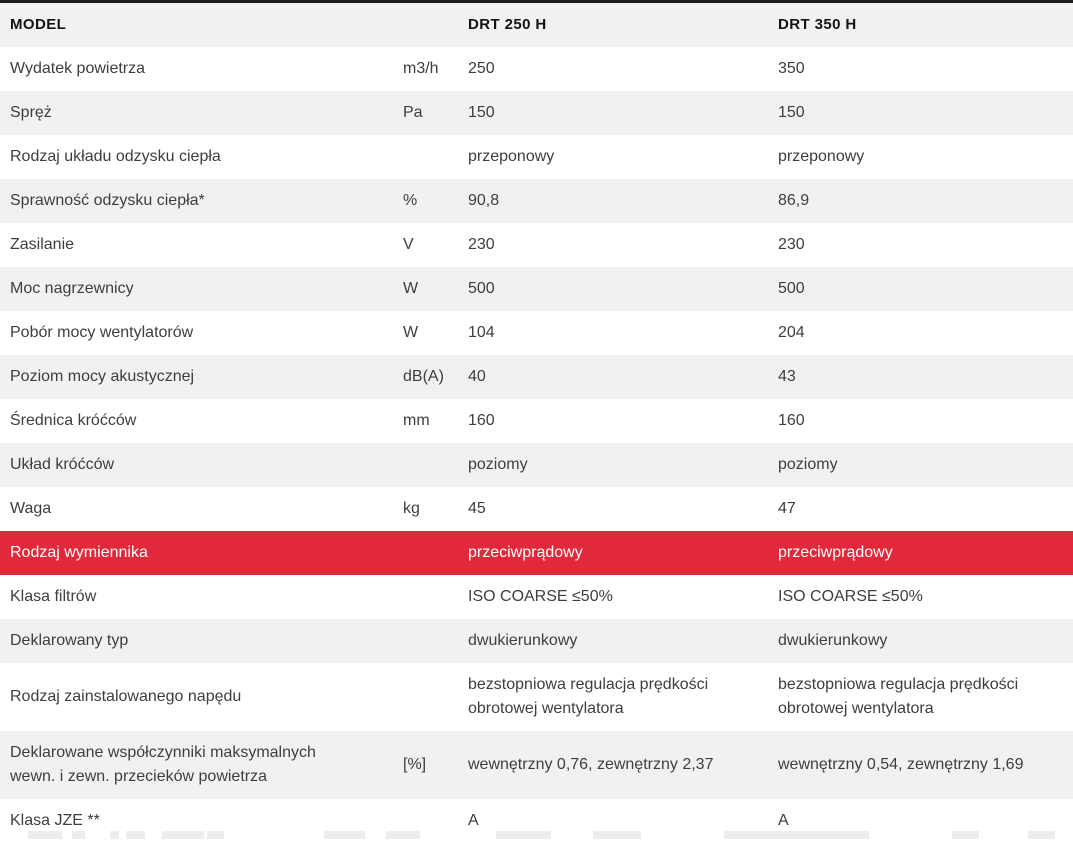 This screenshot has width=1073, height=843. I want to click on row-label: Klasa JZE **, so click(55, 820).